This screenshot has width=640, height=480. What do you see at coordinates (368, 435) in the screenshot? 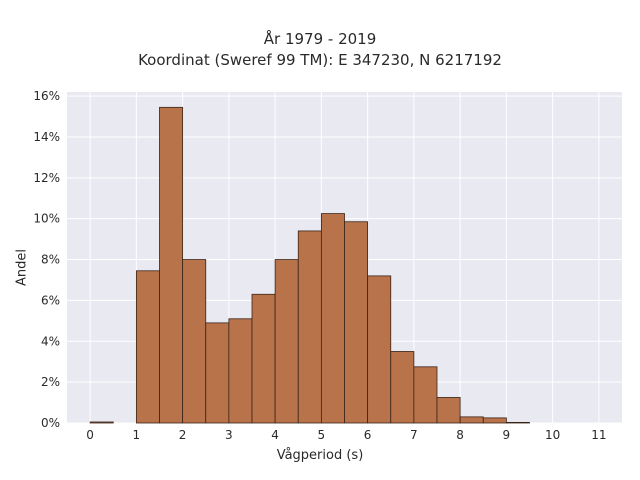
I see `x-tick-label: 6` at bounding box center [368, 435].